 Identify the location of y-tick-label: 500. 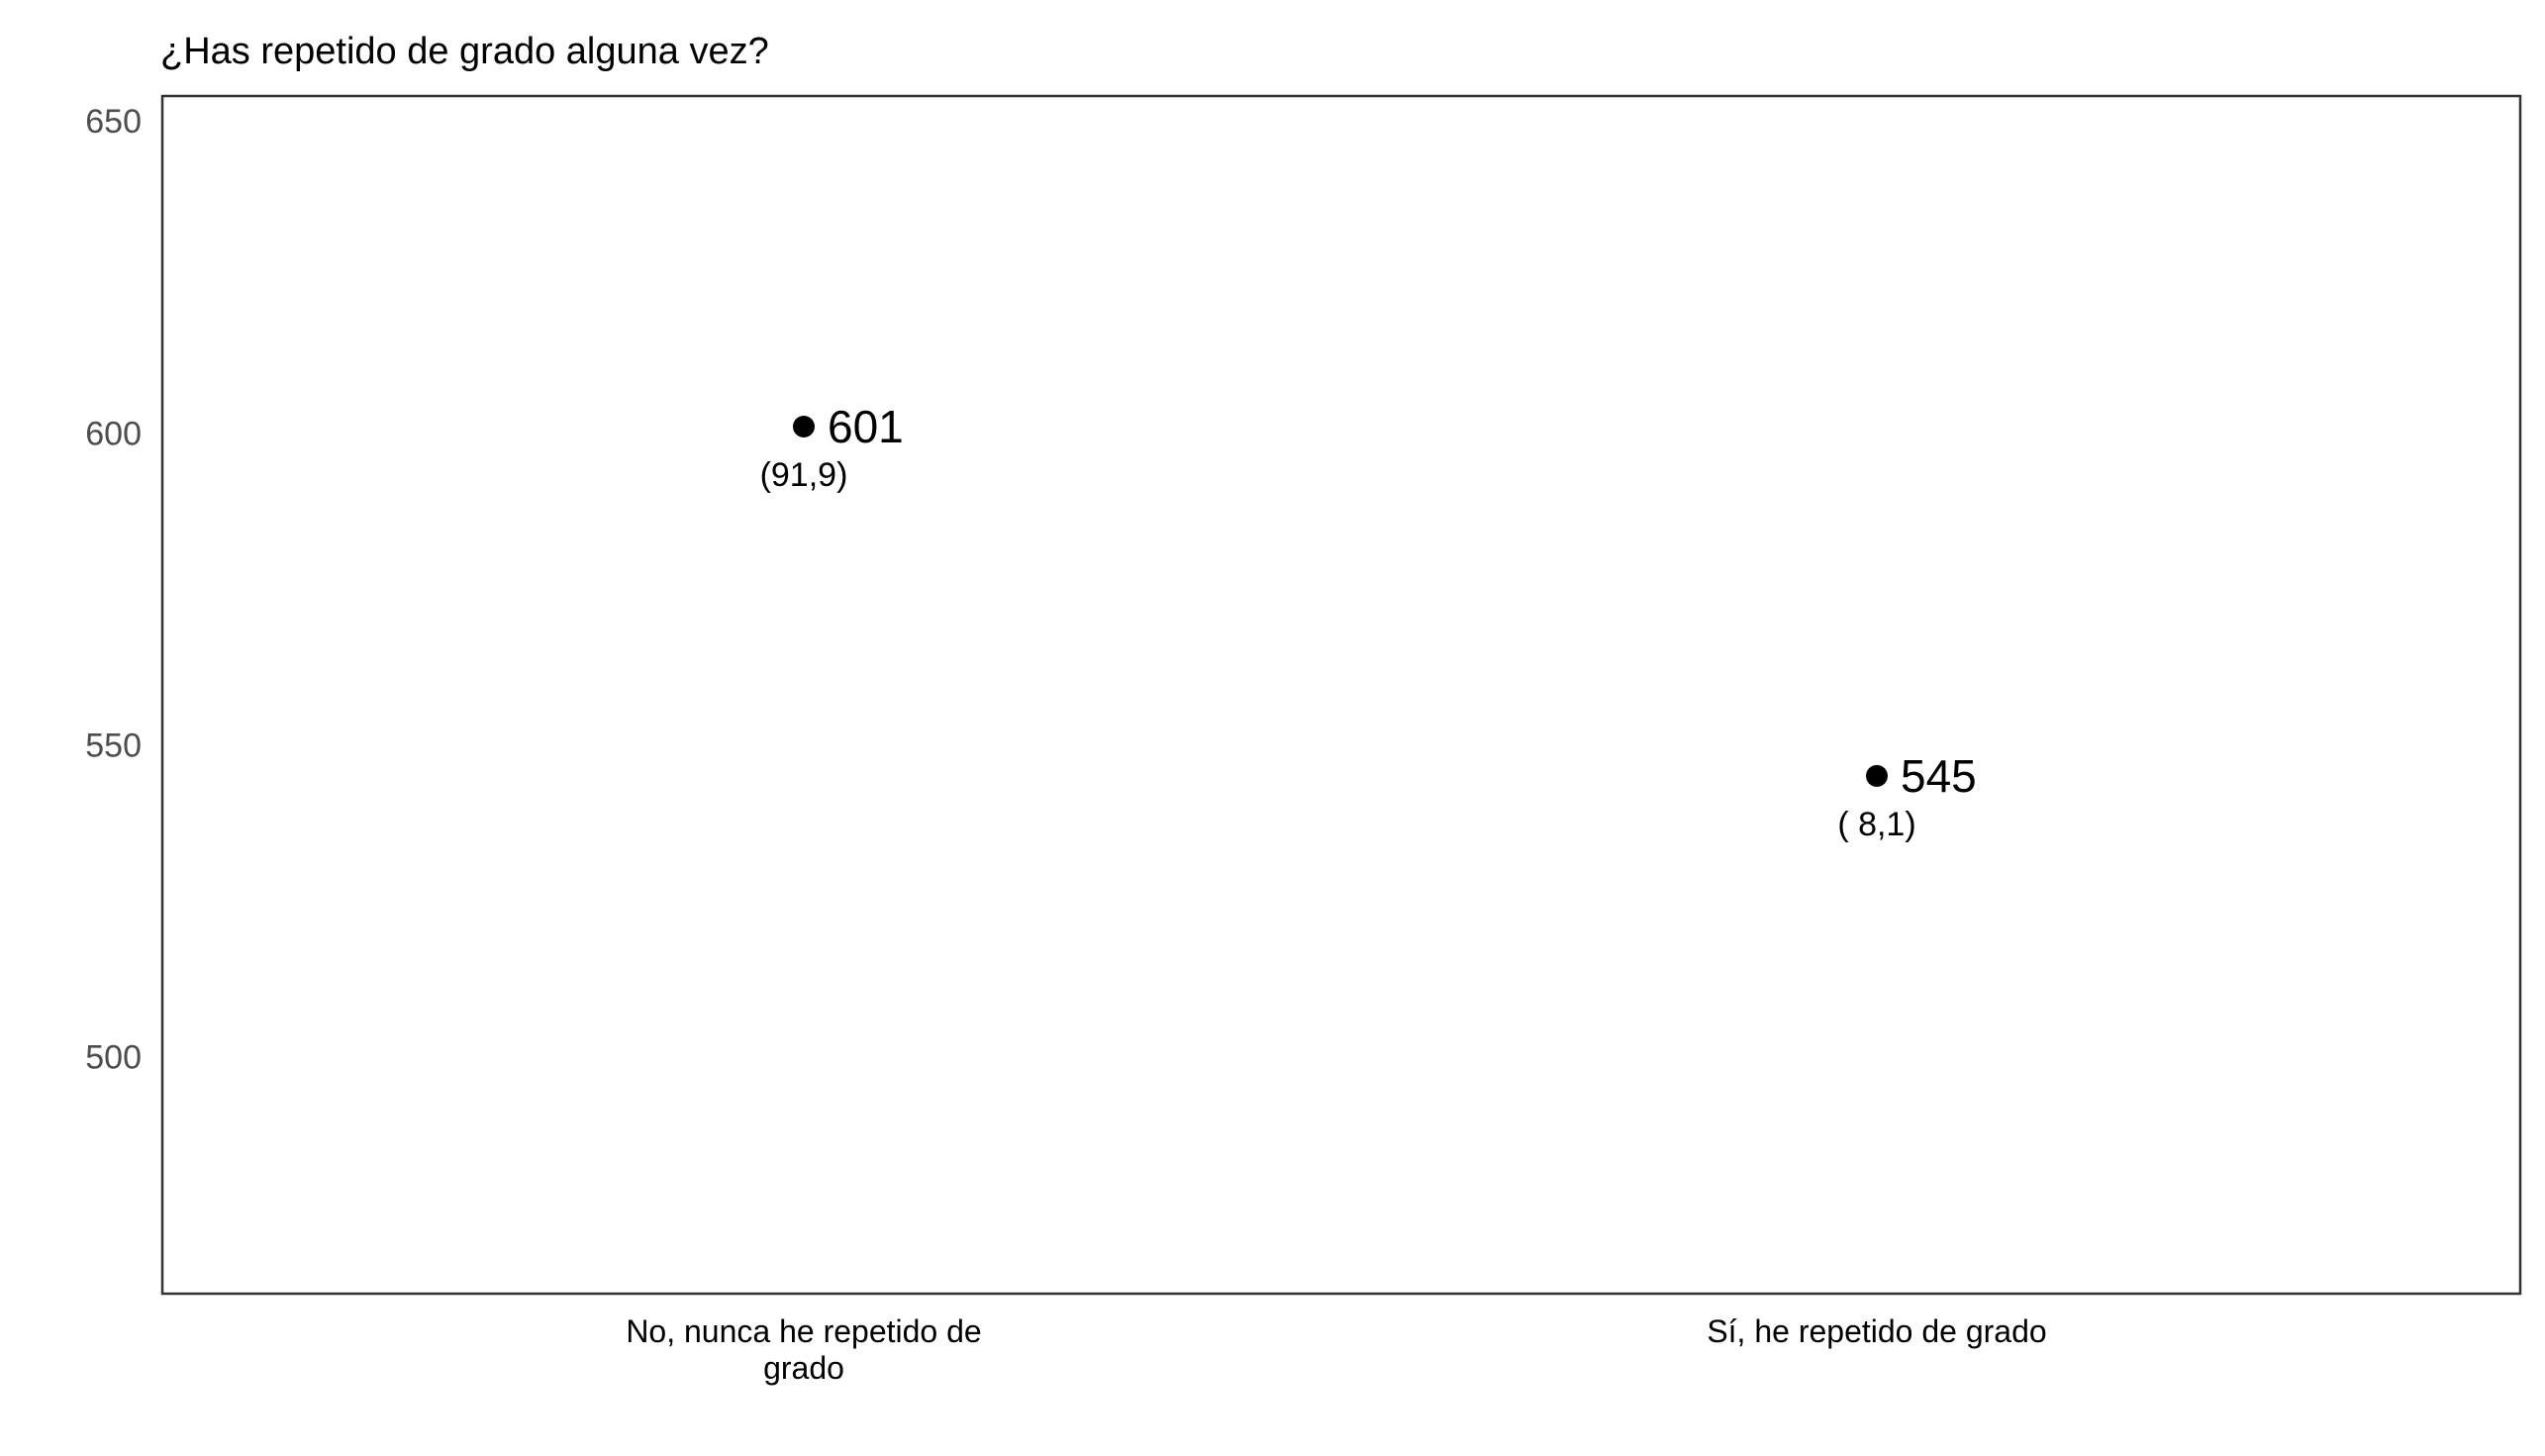
(113, 1058).